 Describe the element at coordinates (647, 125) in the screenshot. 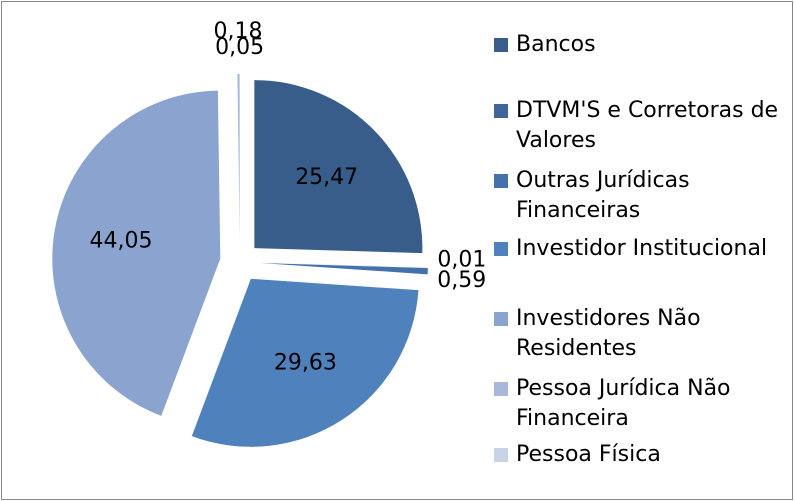

I see `legend-label: DTVM'S e Corretoras de Valores` at that location.